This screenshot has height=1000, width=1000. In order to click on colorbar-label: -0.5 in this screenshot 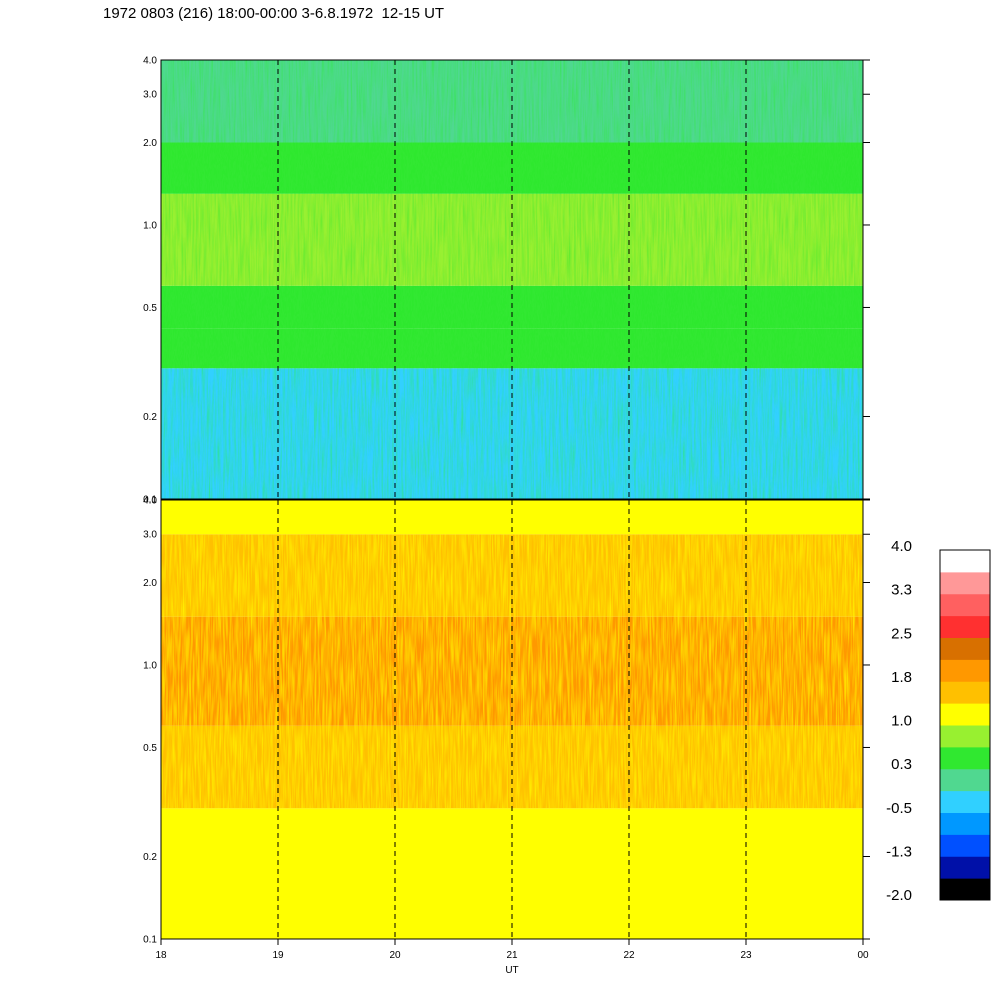, I will do `click(899, 808)`.